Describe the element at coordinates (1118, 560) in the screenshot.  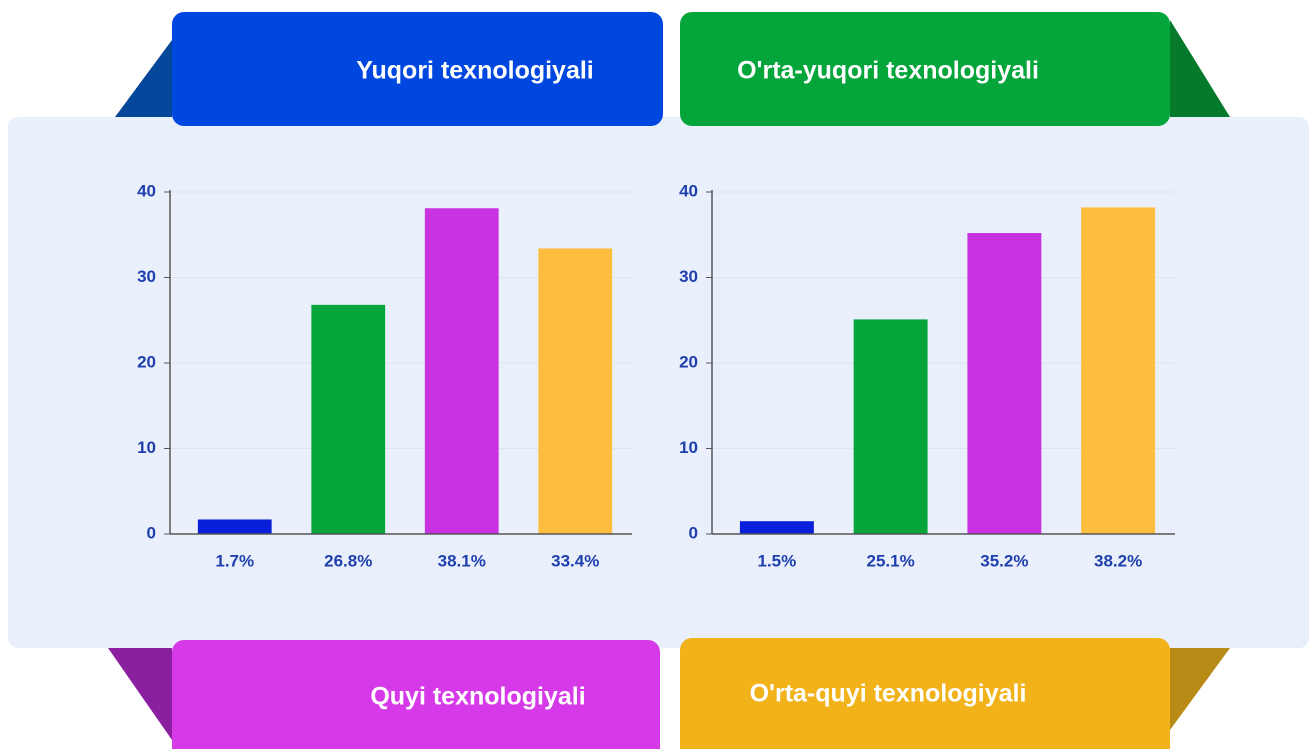
I see `value-label: 38.2%` at that location.